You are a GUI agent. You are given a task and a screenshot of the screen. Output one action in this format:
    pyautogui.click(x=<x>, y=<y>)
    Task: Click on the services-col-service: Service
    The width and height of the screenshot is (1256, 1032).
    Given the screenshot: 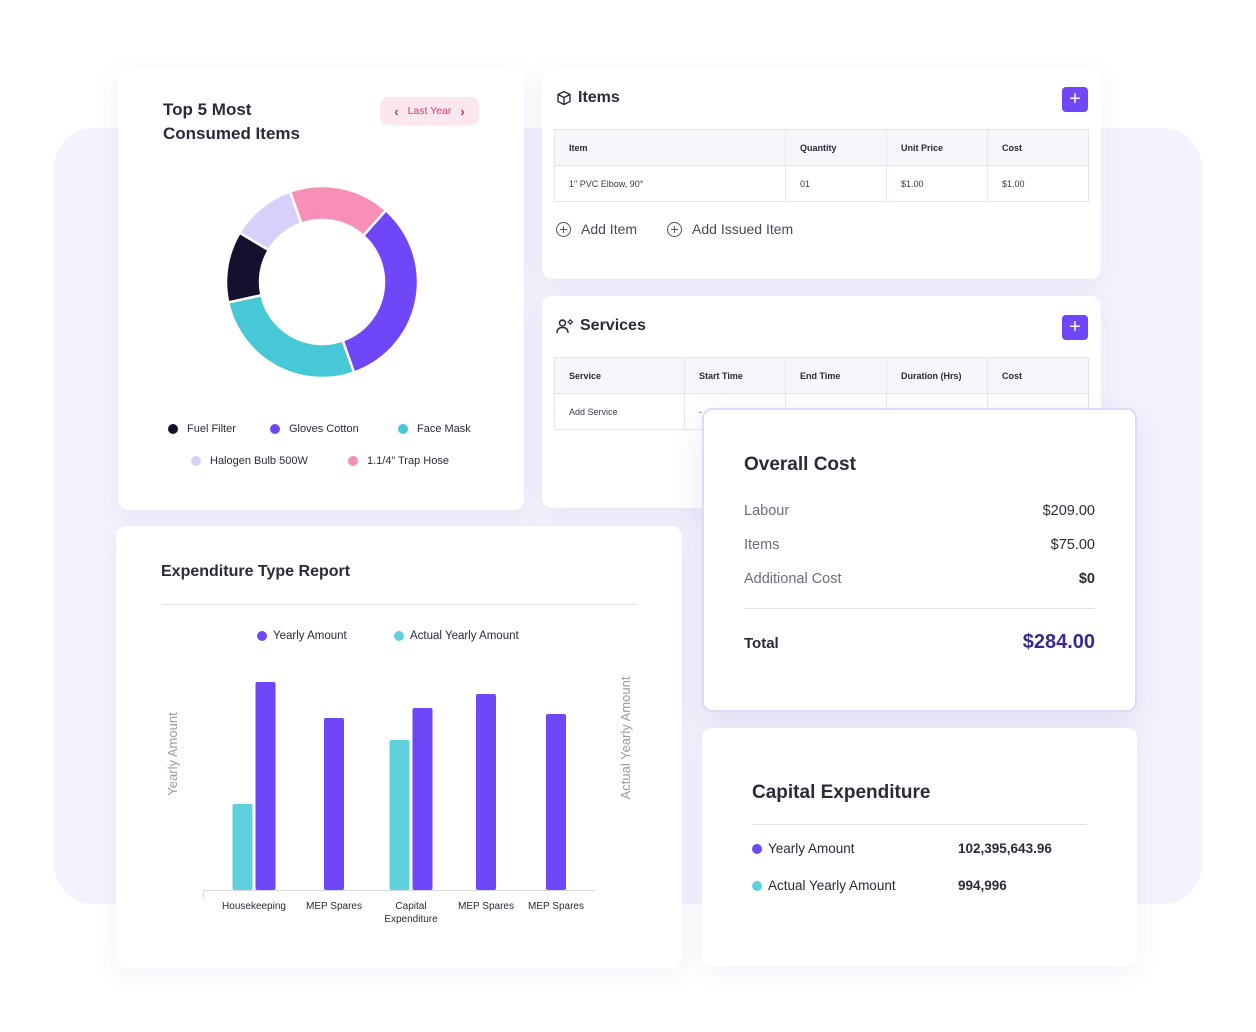 What is the action you would take?
    pyautogui.click(x=619, y=375)
    